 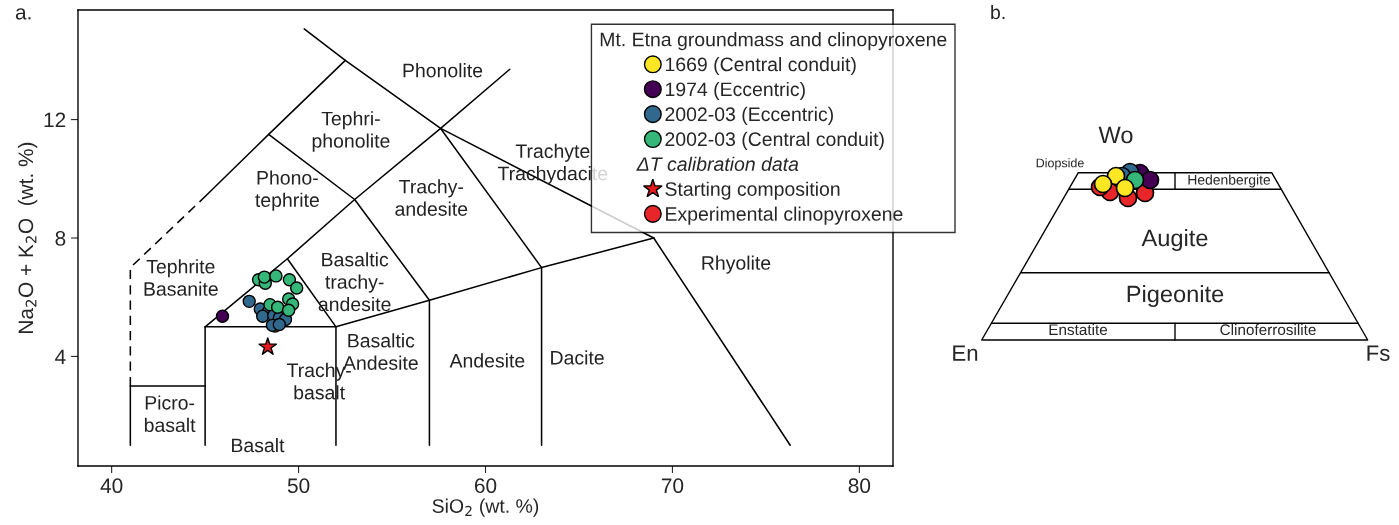 What do you see at coordinates (784, 215) in the screenshot?
I see `legend-label: Experimental clinopyroxene` at bounding box center [784, 215].